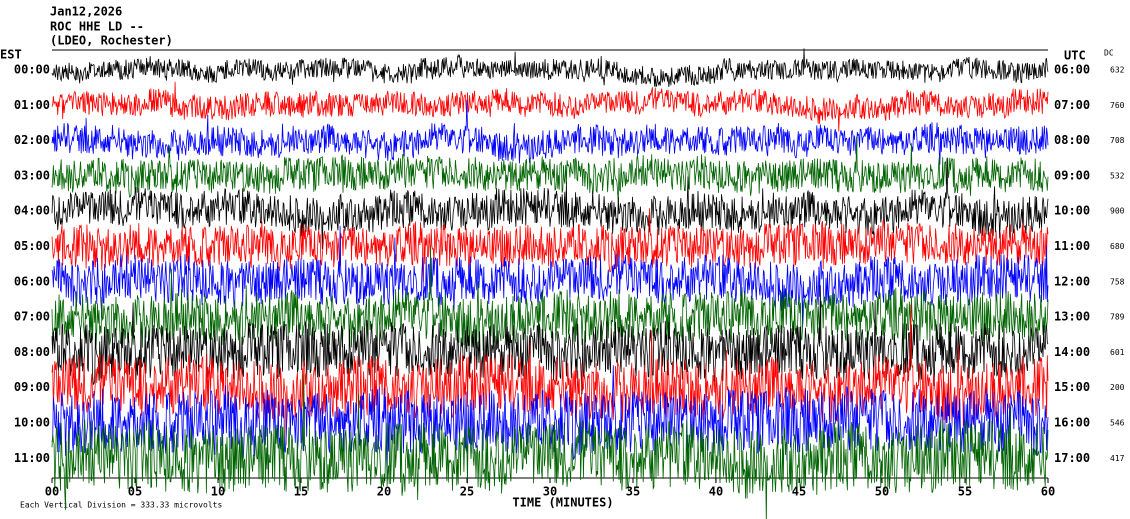 Image resolution: width=1130 pixels, height=519 pixels. What do you see at coordinates (1072, 246) in the screenshot?
I see `utc-label: 11:00` at bounding box center [1072, 246].